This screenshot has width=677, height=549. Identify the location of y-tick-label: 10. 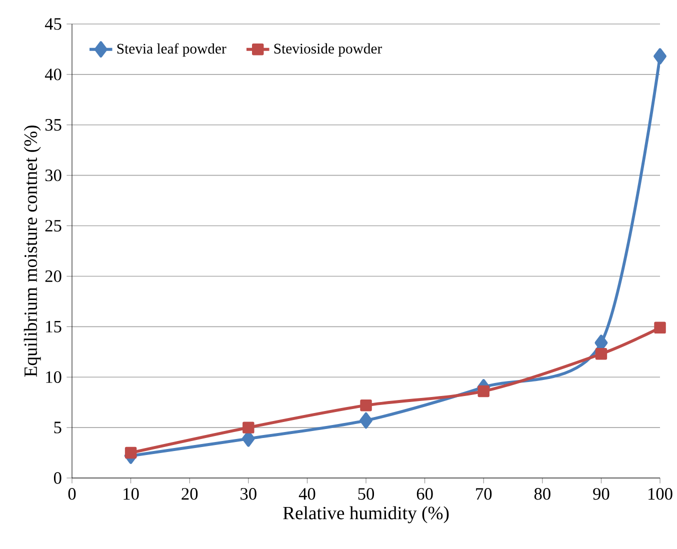
(54, 377).